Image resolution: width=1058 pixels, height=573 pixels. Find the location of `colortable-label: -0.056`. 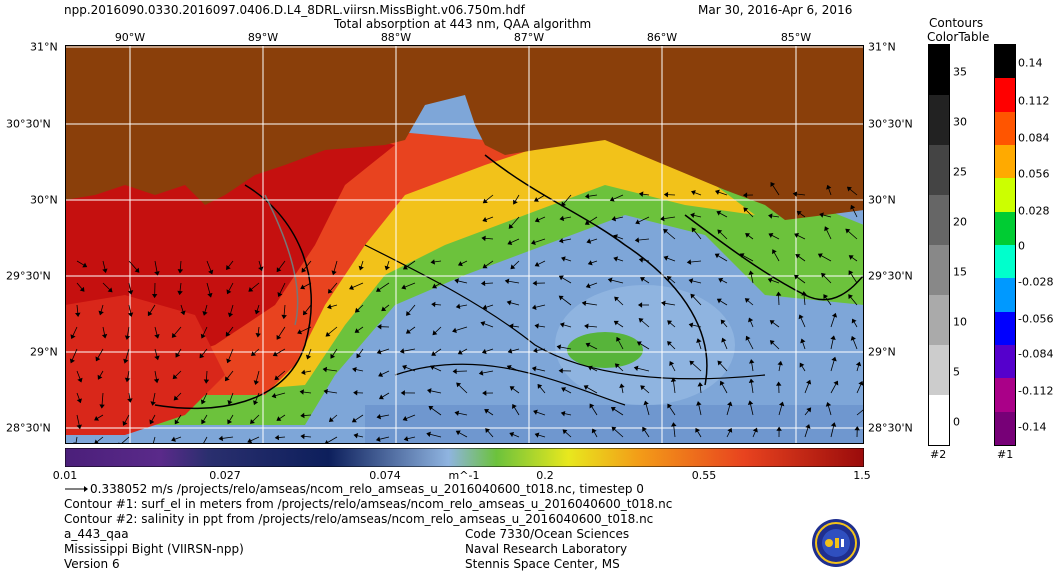

colortable-label: -0.056 is located at coordinates (1036, 319).